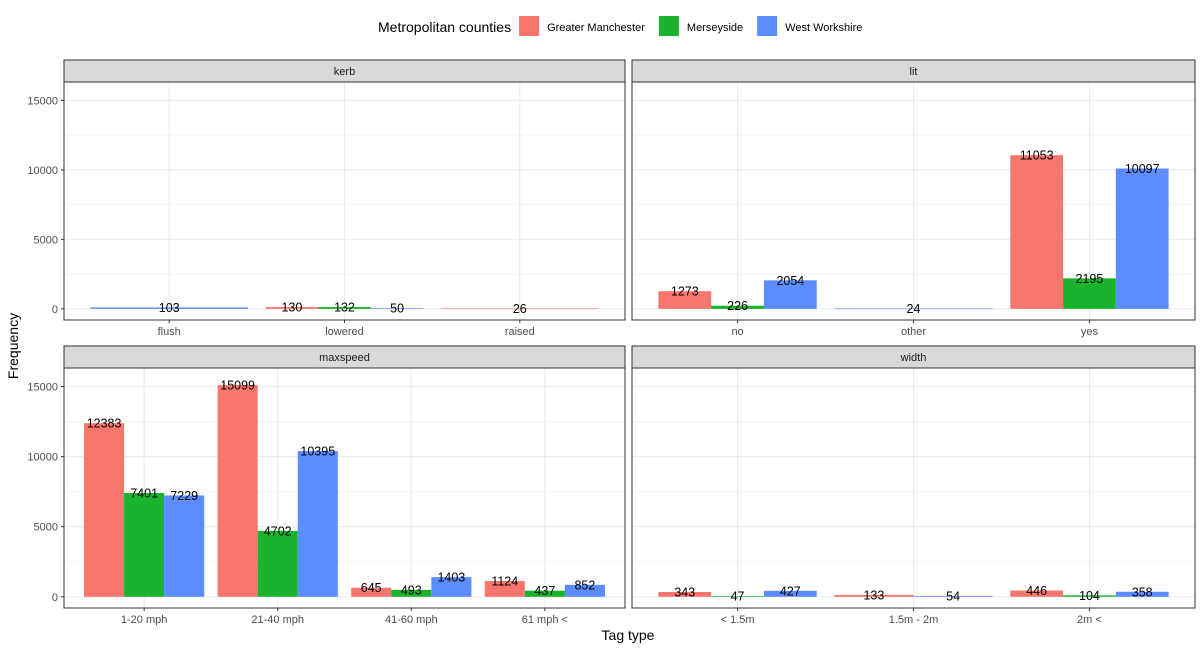  I want to click on bar-value-label: 343, so click(684, 592).